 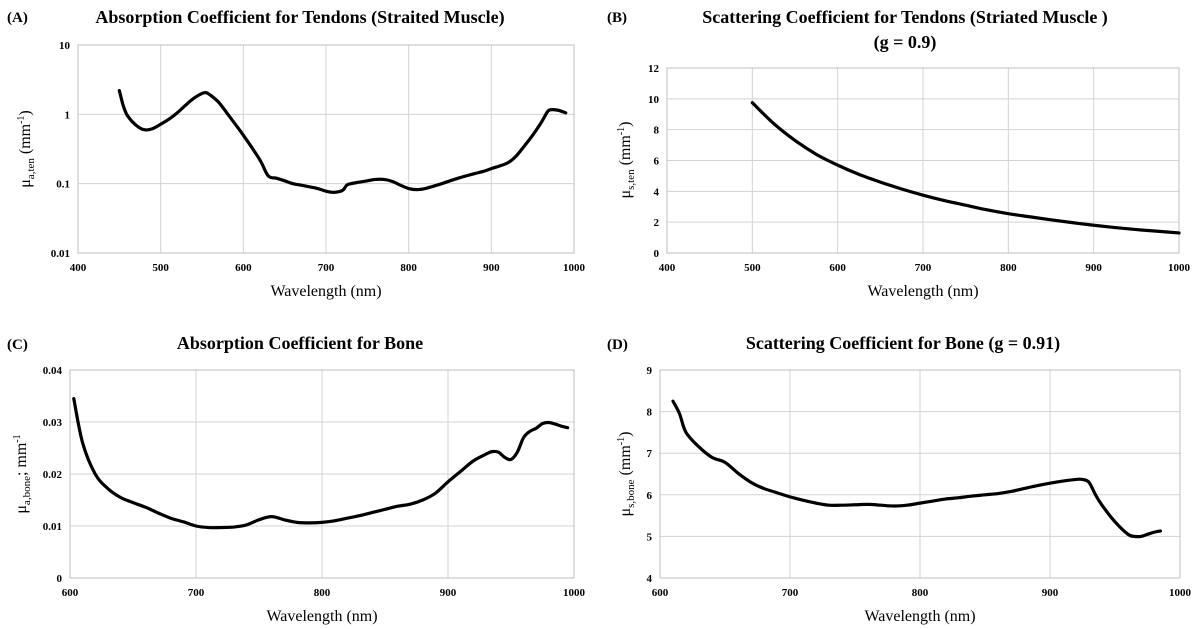 What do you see at coordinates (26, 149) in the screenshot?
I see `y-axis-label: μa,ten (mm-1)` at bounding box center [26, 149].